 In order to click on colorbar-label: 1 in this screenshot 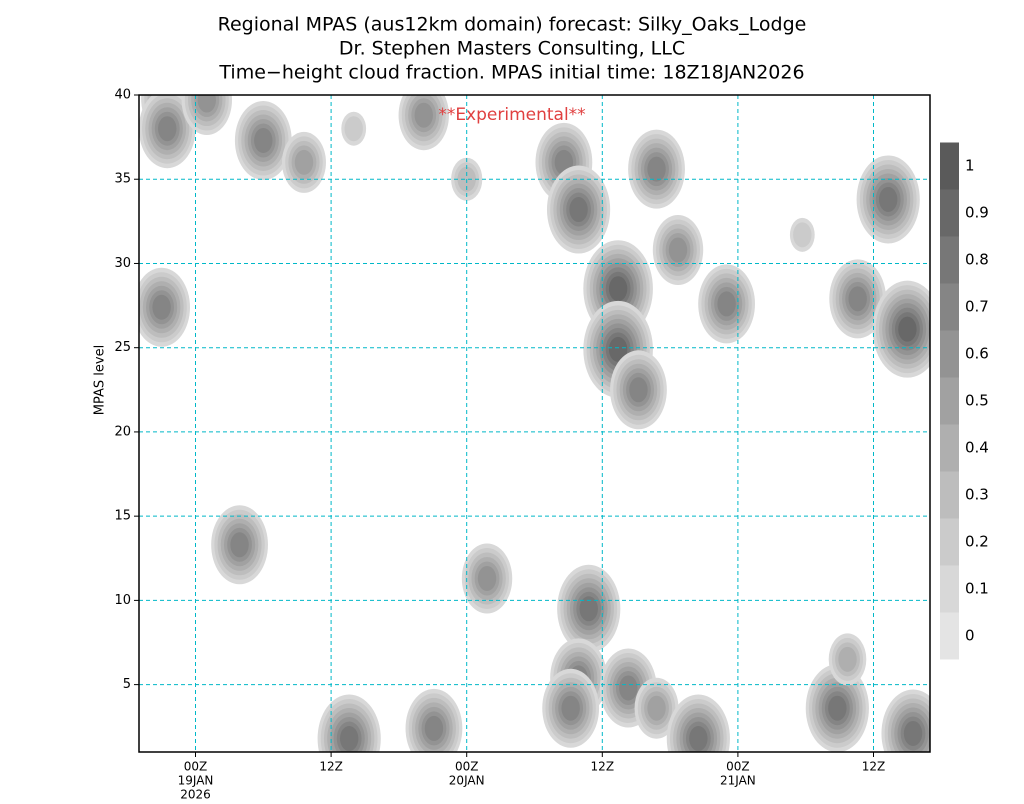, I will do `click(970, 166)`.